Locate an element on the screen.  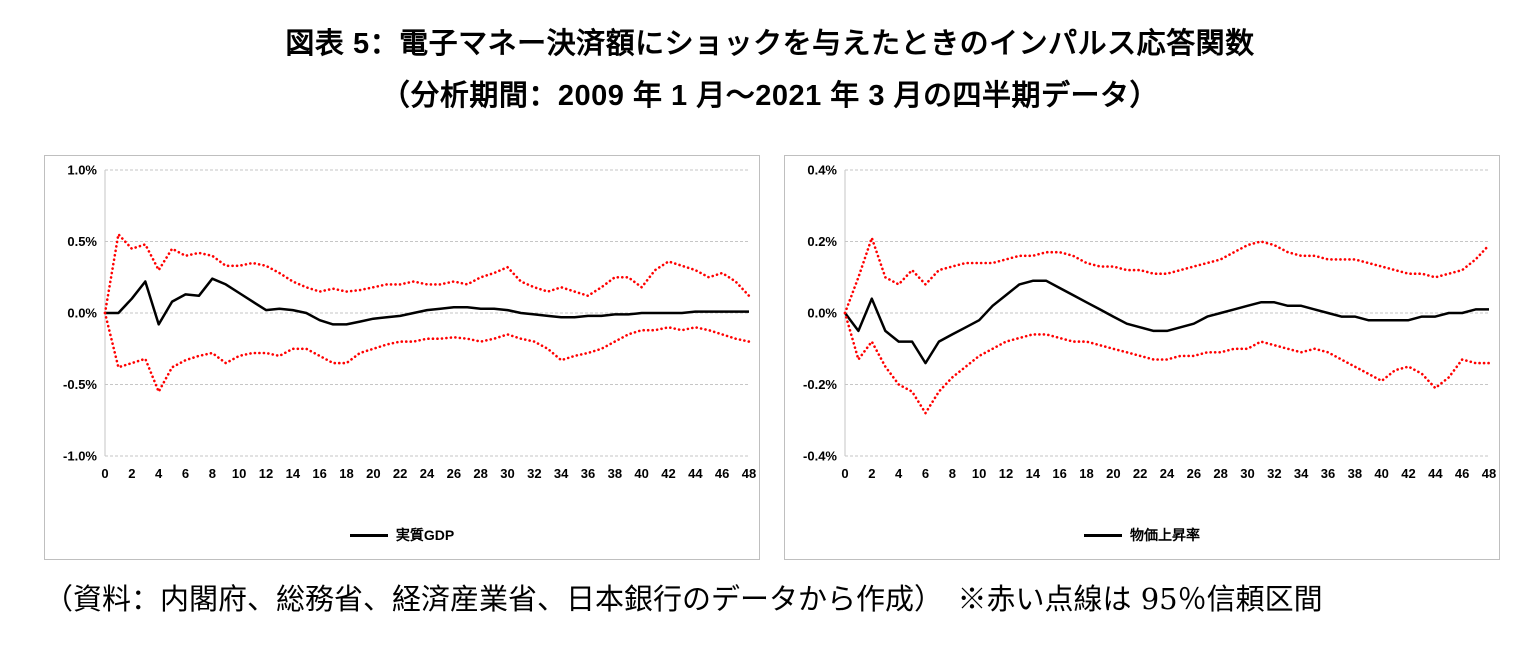
svg-text: -0.5% is located at coordinates (80, 384).